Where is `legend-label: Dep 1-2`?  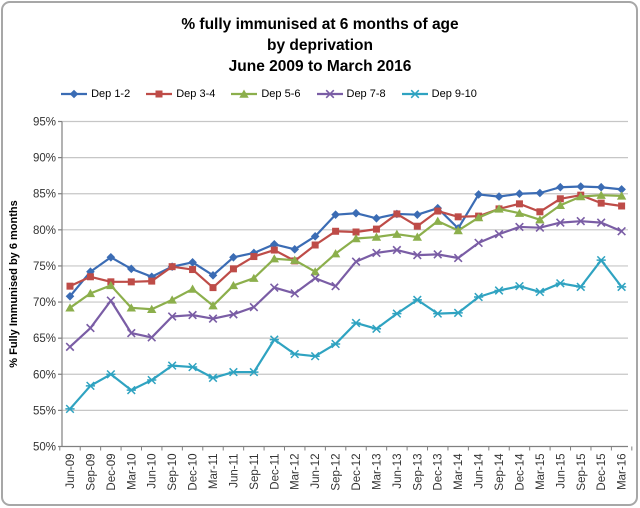 legend-label: Dep 1-2 is located at coordinates (111, 94).